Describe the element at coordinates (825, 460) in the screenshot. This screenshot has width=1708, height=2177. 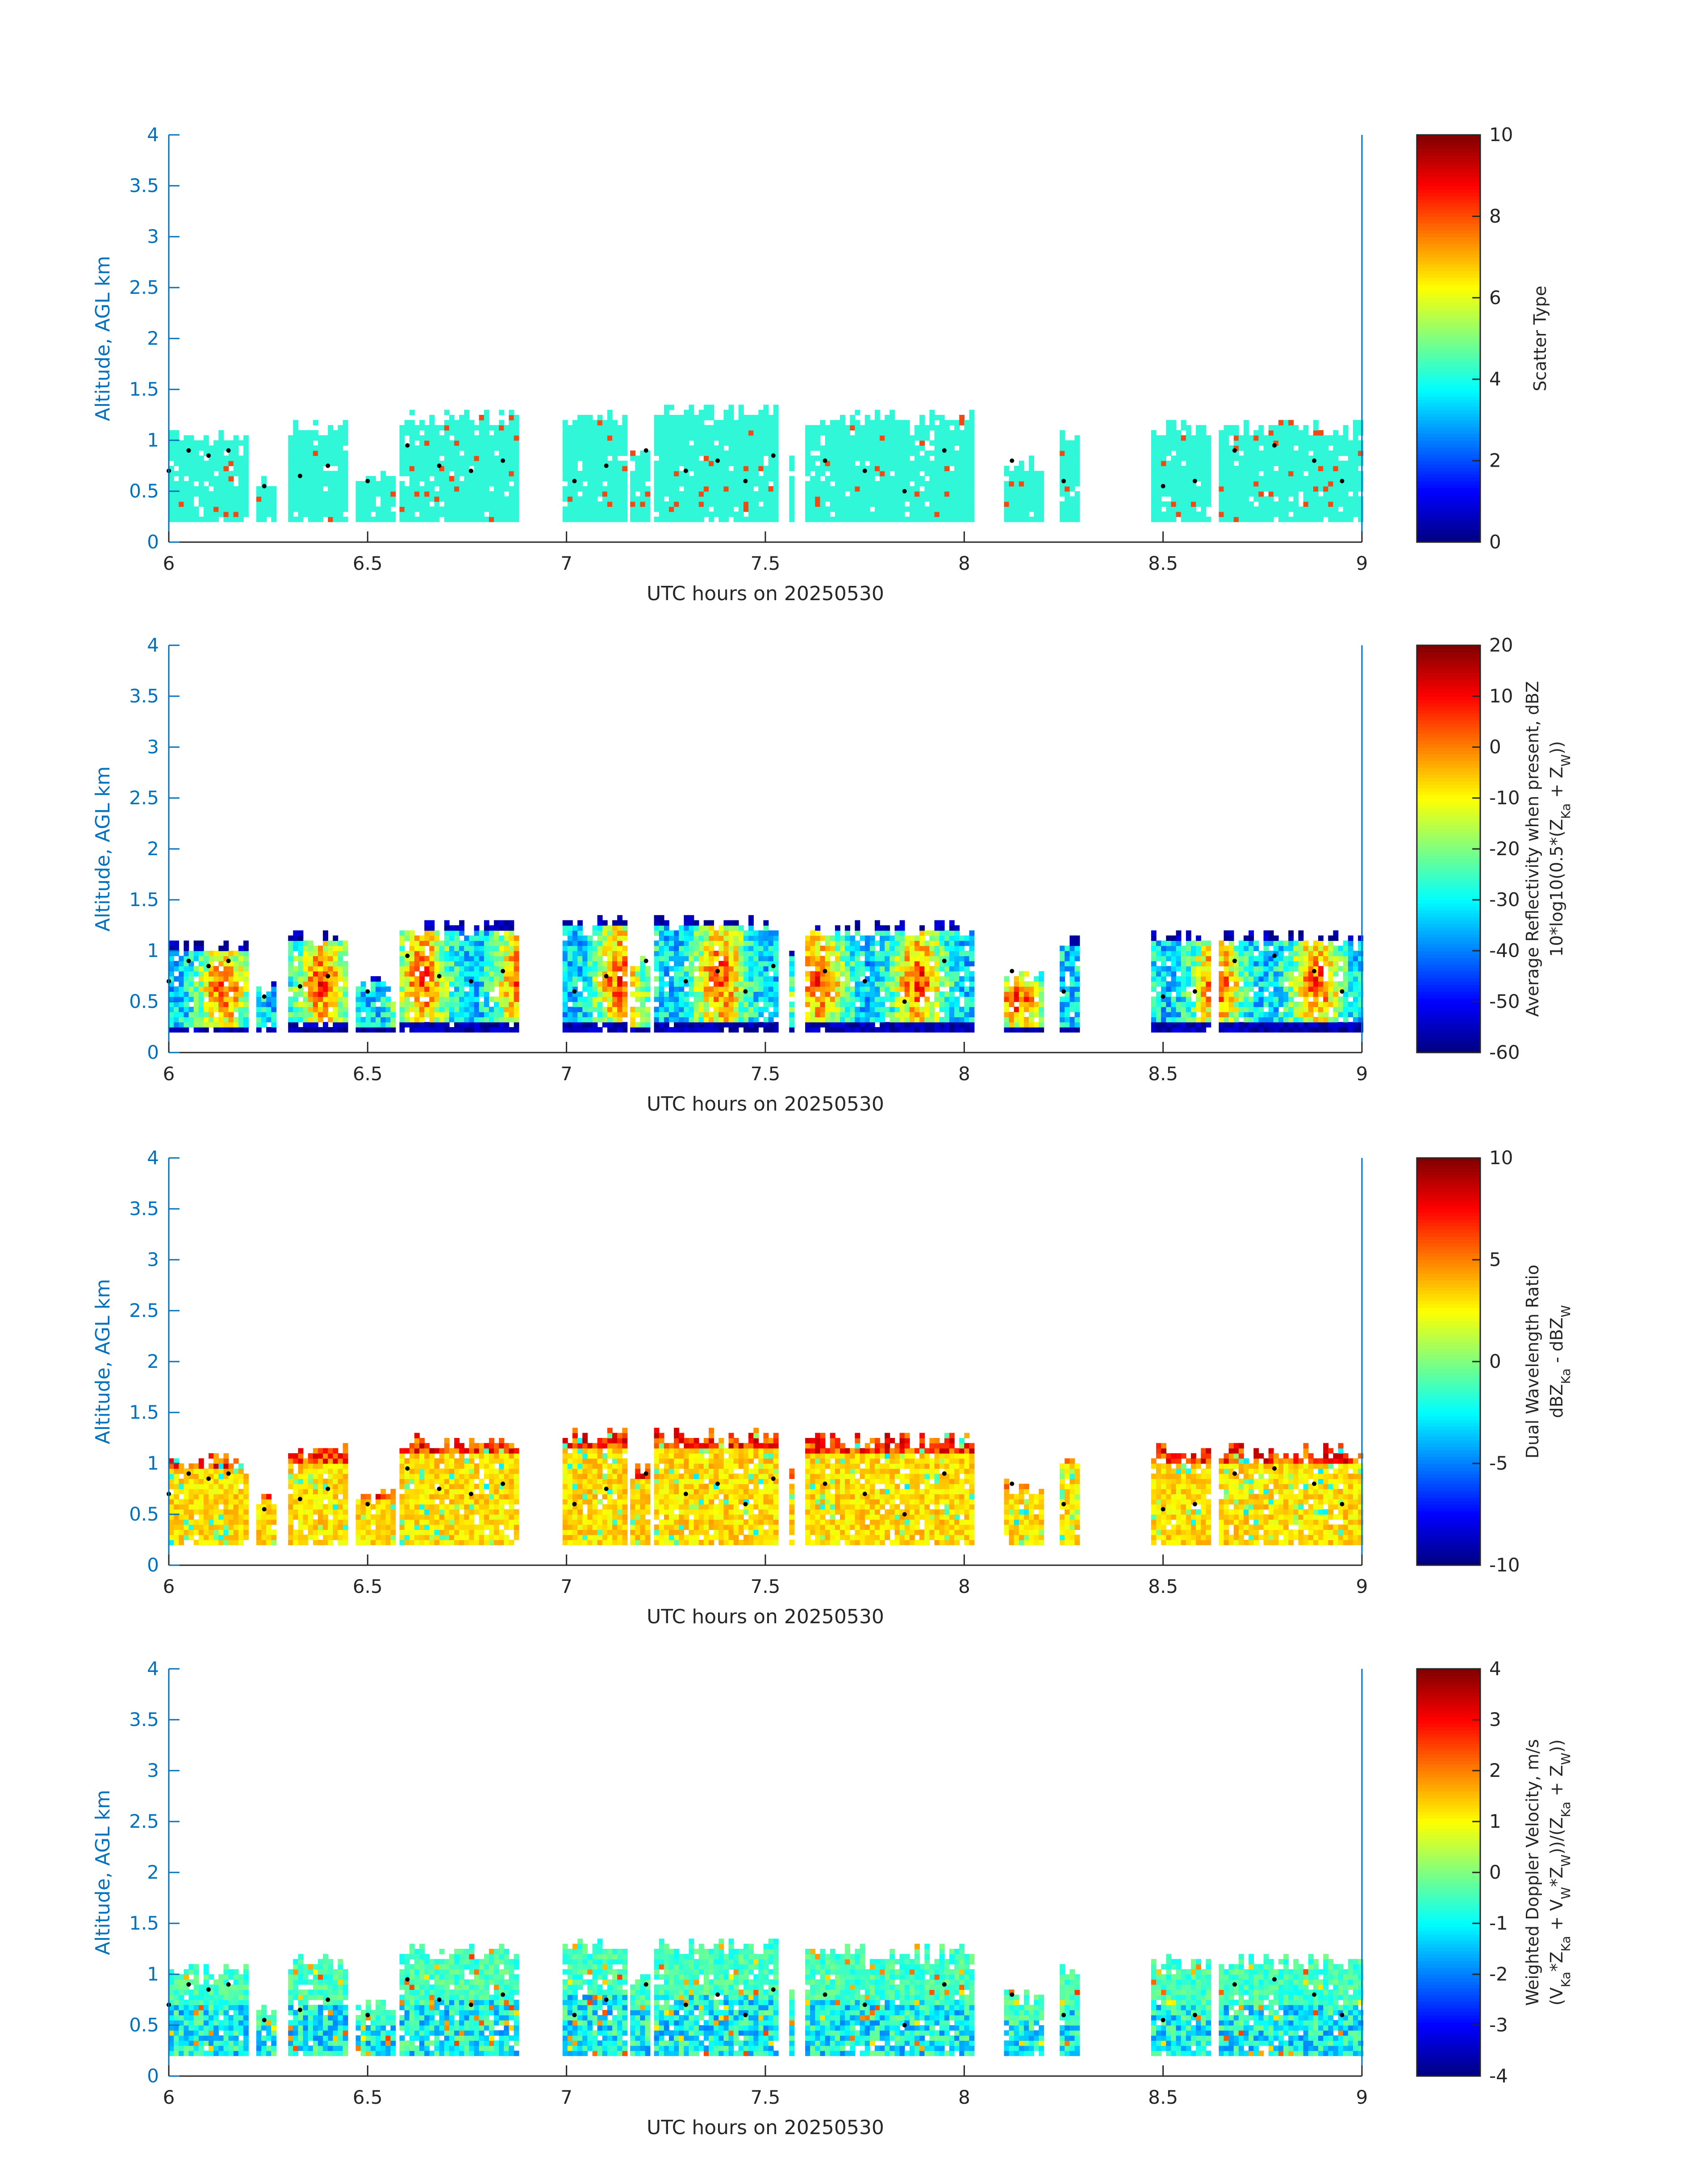
I see `cloud-base-dot` at that location.